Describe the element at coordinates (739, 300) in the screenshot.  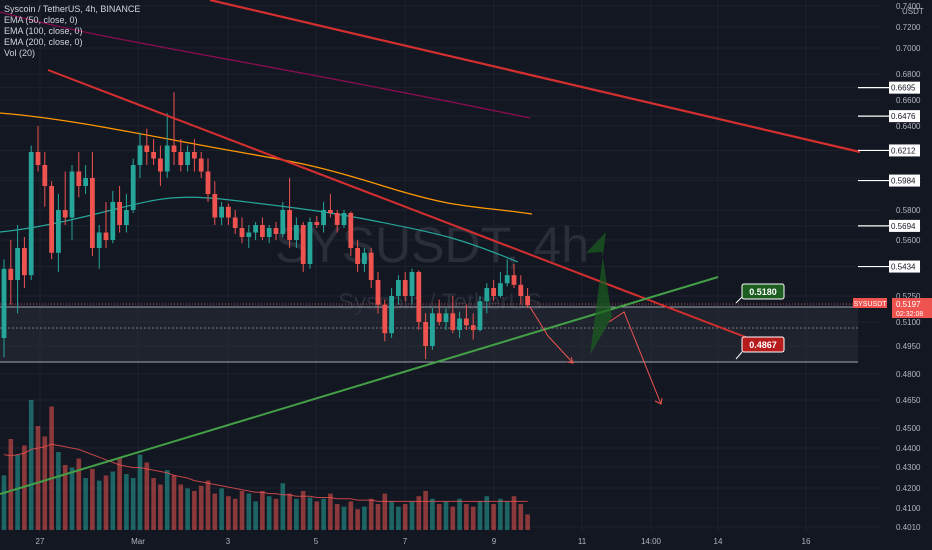
I see `callout-leader-green` at that location.